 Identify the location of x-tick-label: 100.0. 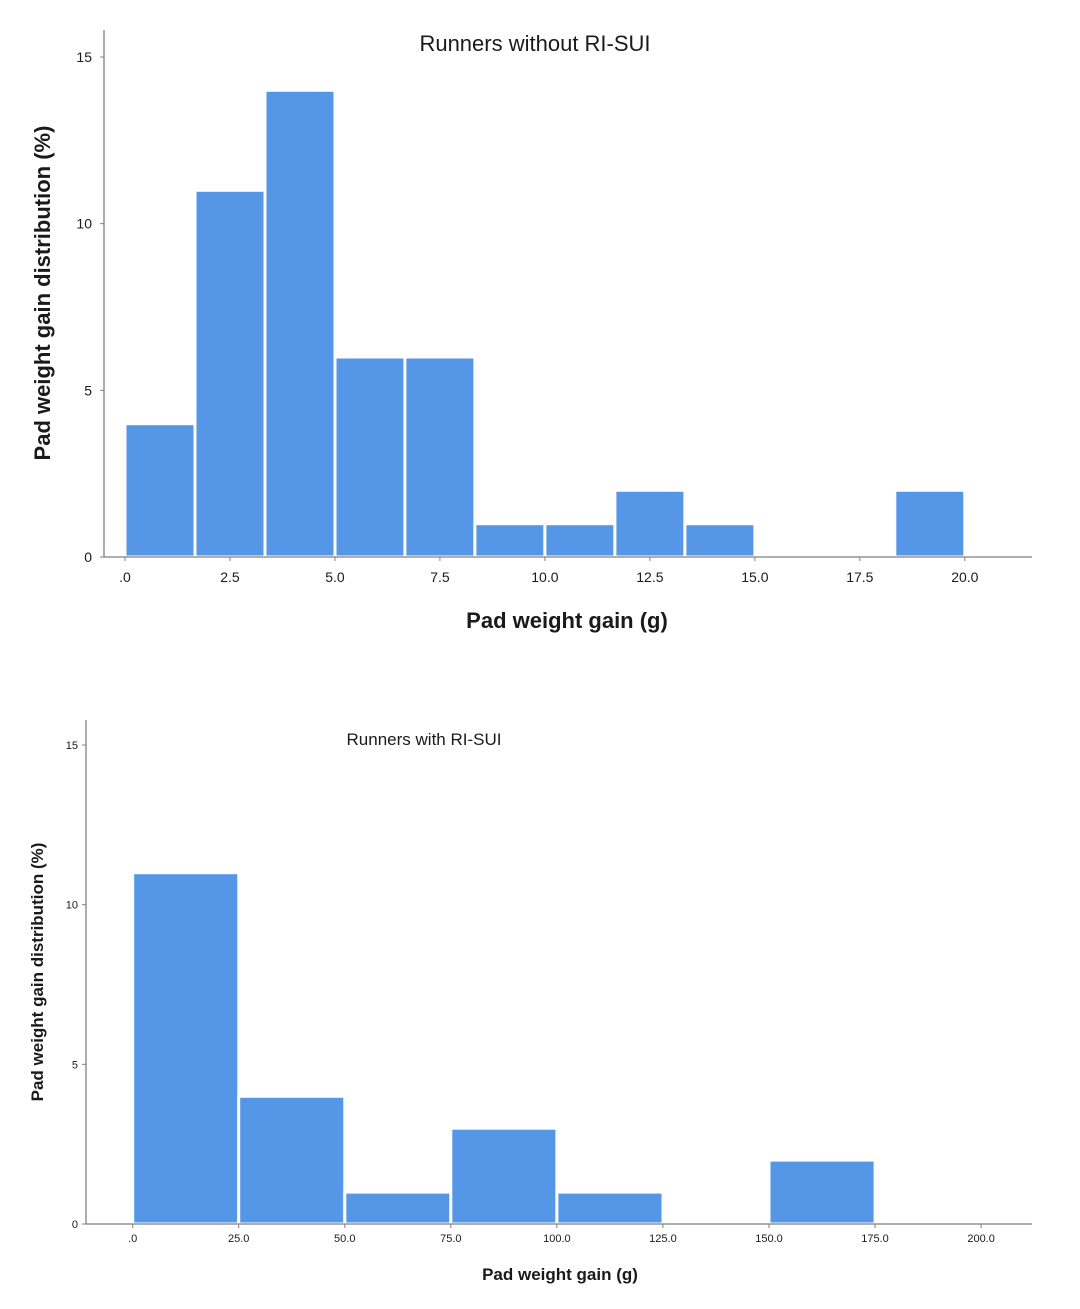
(557, 1239).